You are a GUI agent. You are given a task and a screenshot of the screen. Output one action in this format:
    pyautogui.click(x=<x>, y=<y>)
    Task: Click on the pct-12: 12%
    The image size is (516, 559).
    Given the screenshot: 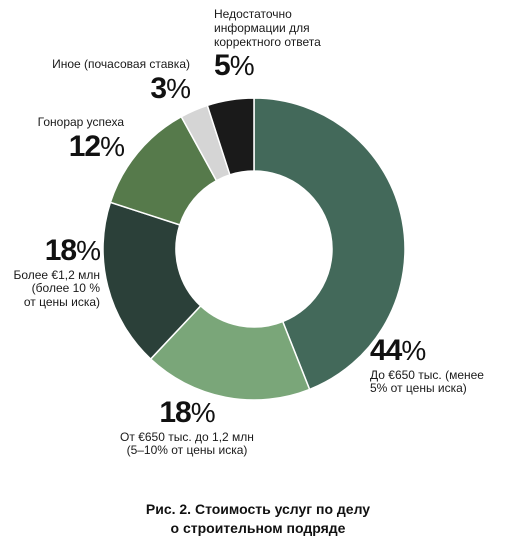 What is the action you would take?
    pyautogui.click(x=72, y=147)
    